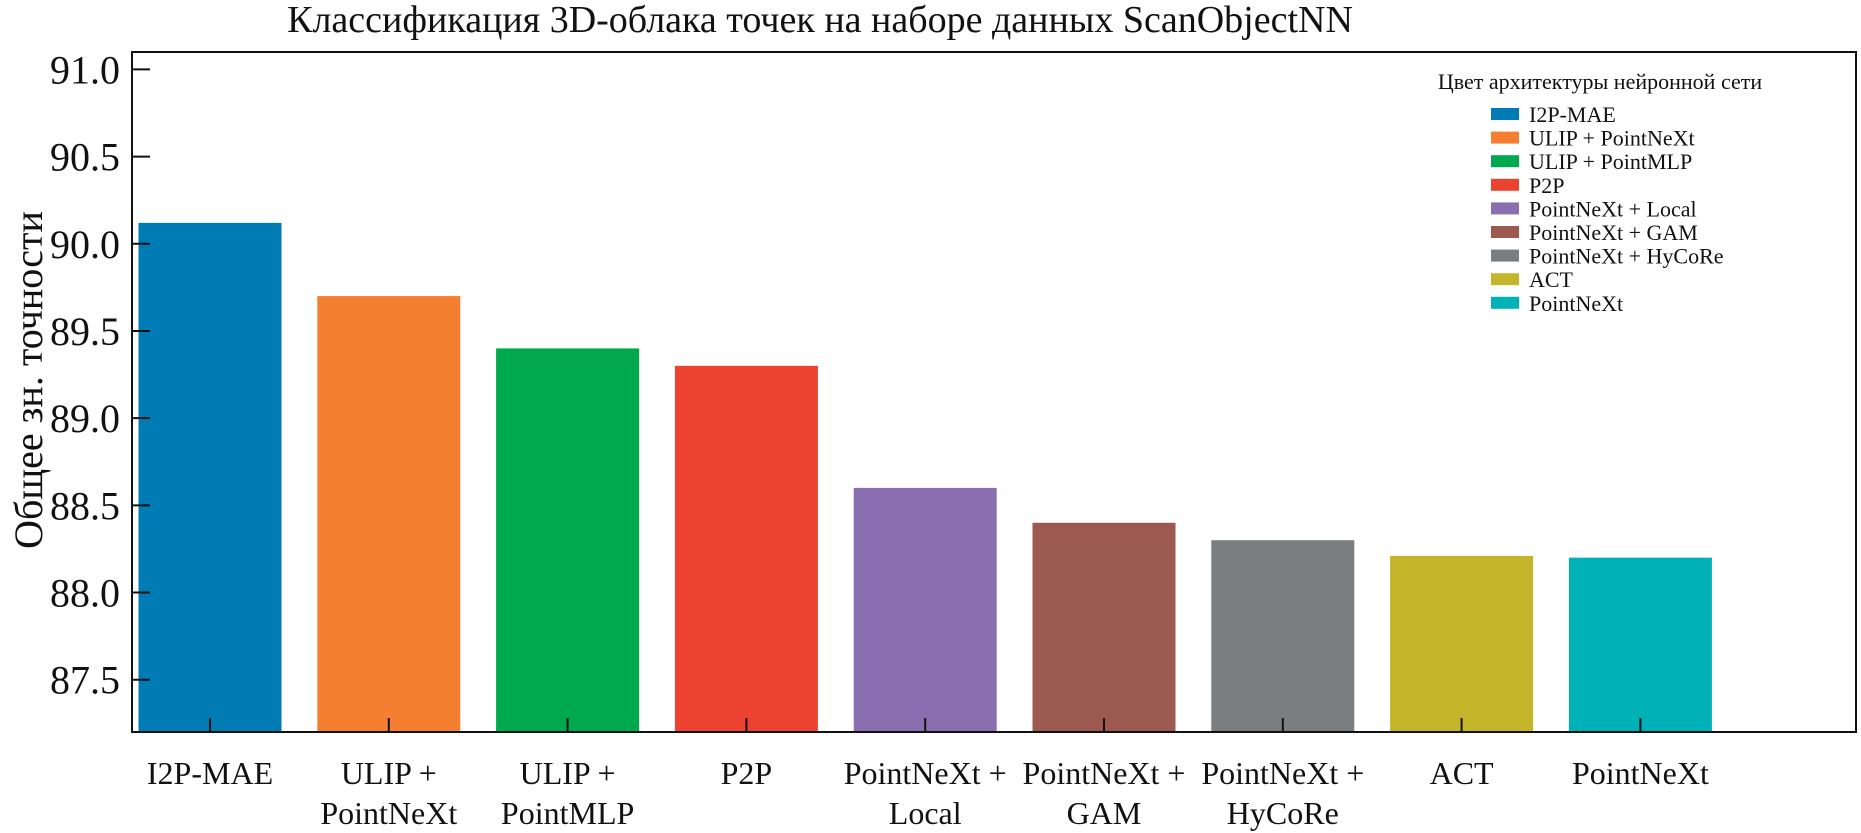  What do you see at coordinates (85, 69) in the screenshot?
I see `y-tick-label: 91.0` at bounding box center [85, 69].